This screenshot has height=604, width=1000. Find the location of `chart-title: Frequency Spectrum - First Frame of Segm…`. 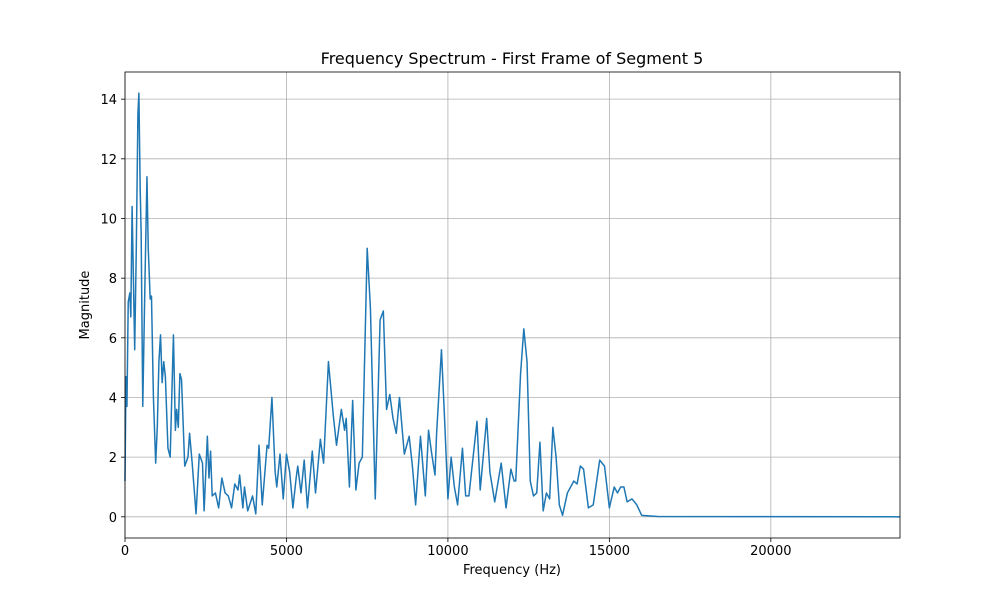

chart-title: Frequency Spectrum - First Frame of Segm… is located at coordinates (512, 58).